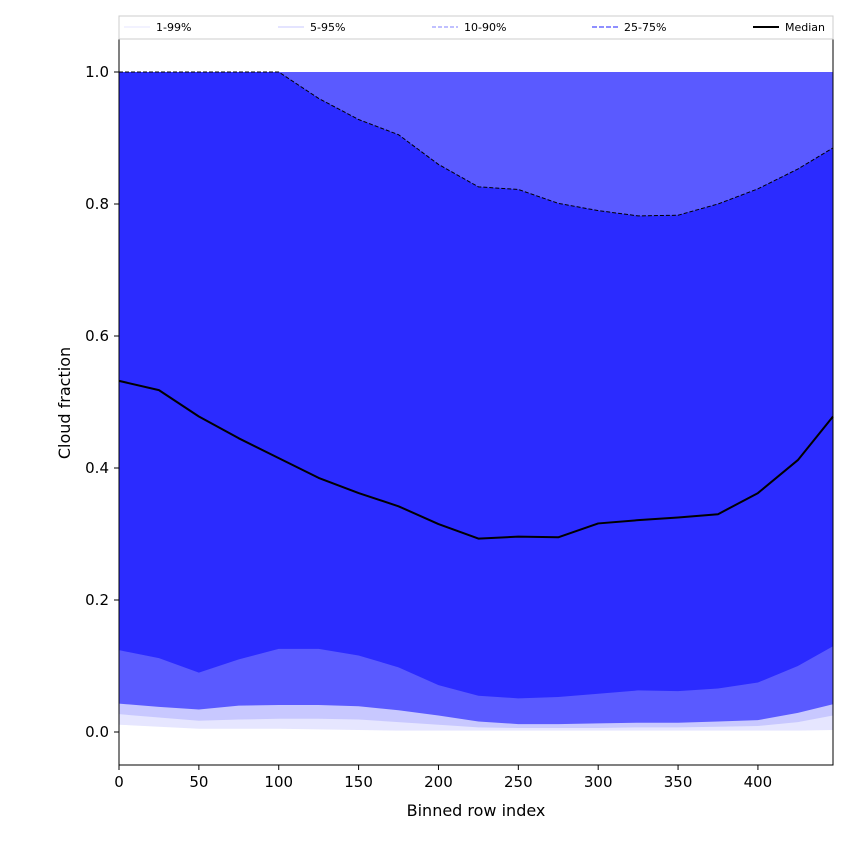 This screenshot has height=850, width=850. What do you see at coordinates (97, 468) in the screenshot?
I see `y-tick-label: 0.4` at bounding box center [97, 468].